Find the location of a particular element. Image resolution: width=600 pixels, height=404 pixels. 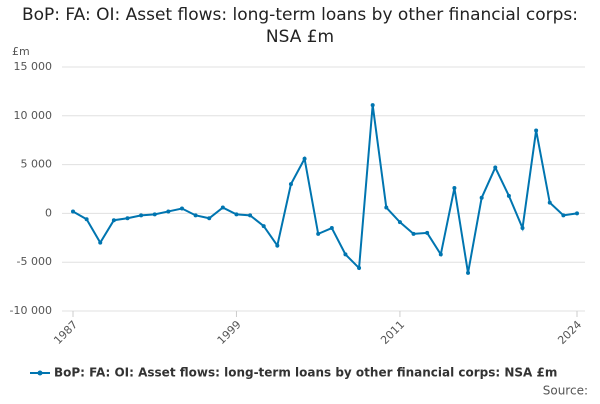

y-tick-label: 0 is located at coordinates (48, 212).